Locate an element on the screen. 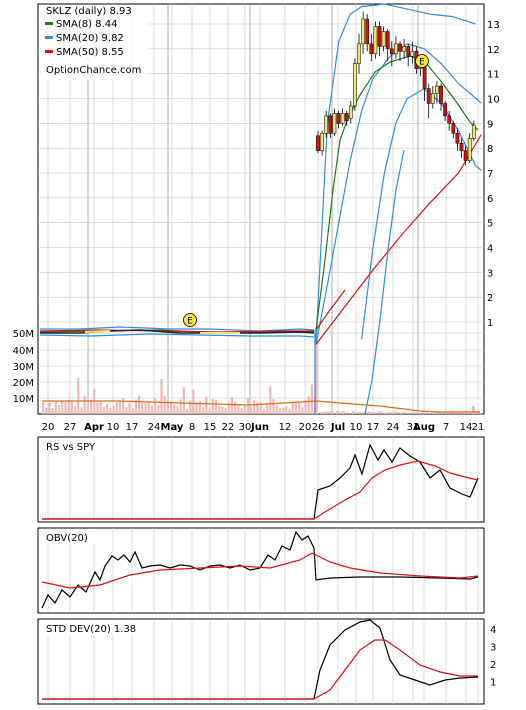 This screenshot has width=526, height=710. sma50-line-flat is located at coordinates (176, 331).